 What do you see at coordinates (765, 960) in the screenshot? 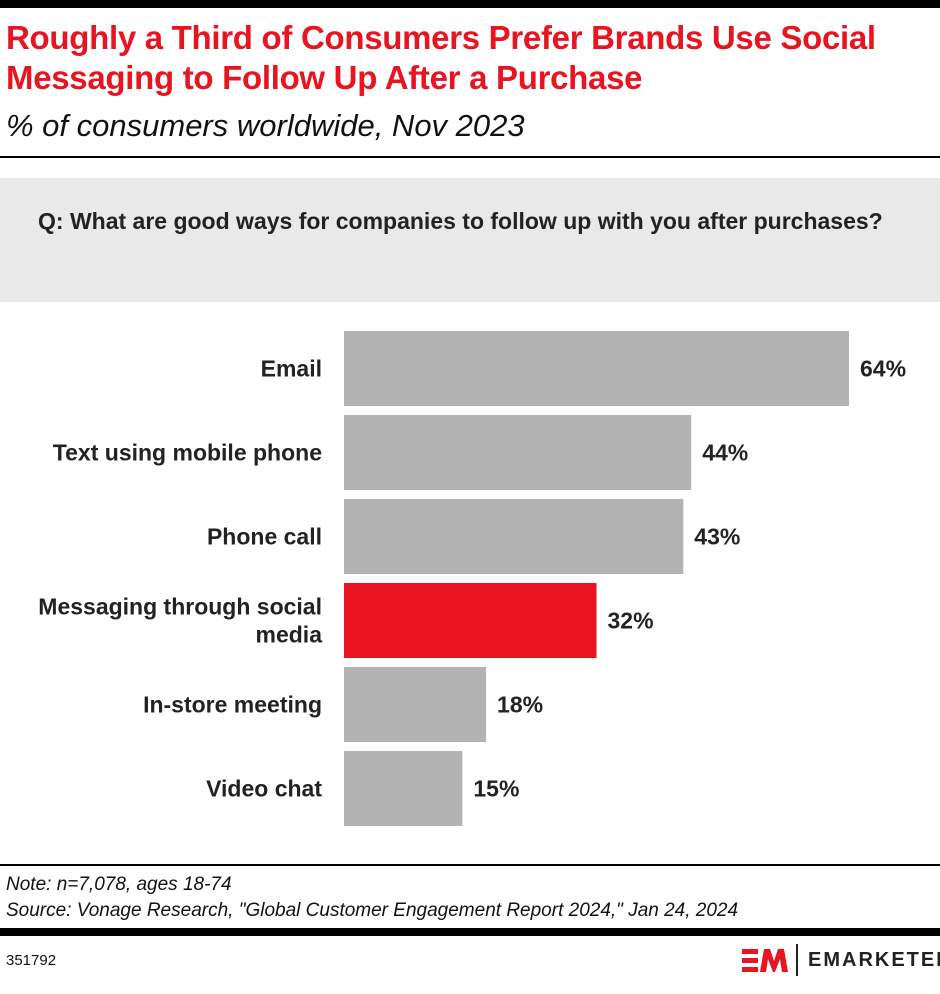
I see `em-logo-mark-icon` at bounding box center [765, 960].